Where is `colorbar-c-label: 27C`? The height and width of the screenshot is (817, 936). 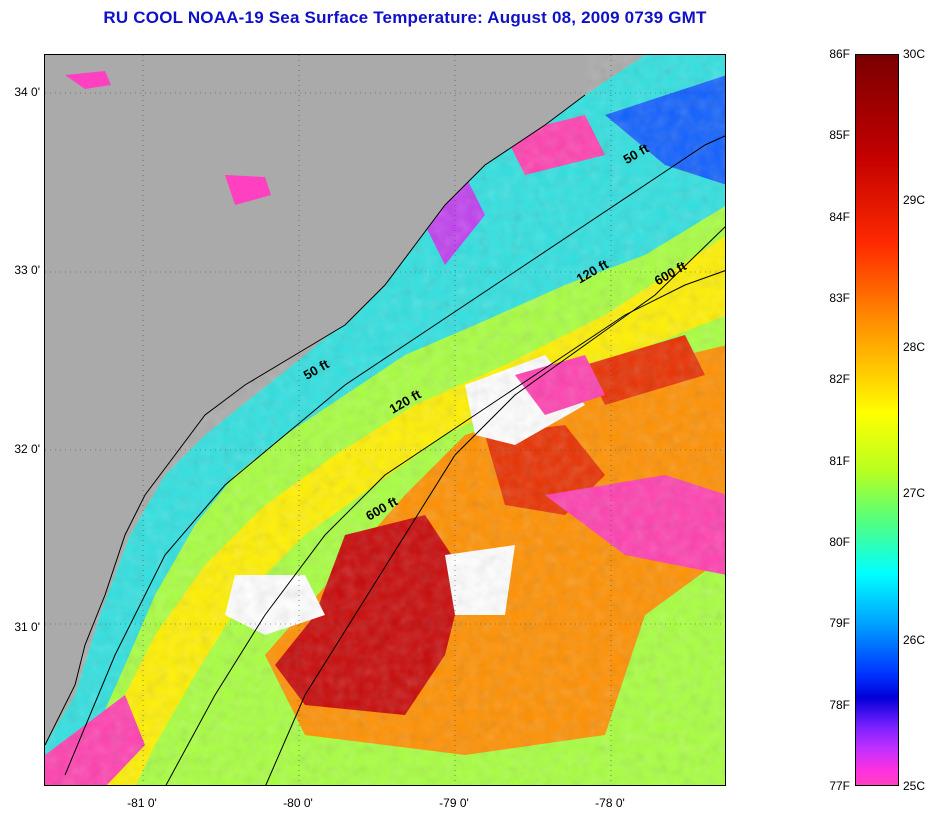
colorbar-c-label: 27C is located at coordinates (914, 493).